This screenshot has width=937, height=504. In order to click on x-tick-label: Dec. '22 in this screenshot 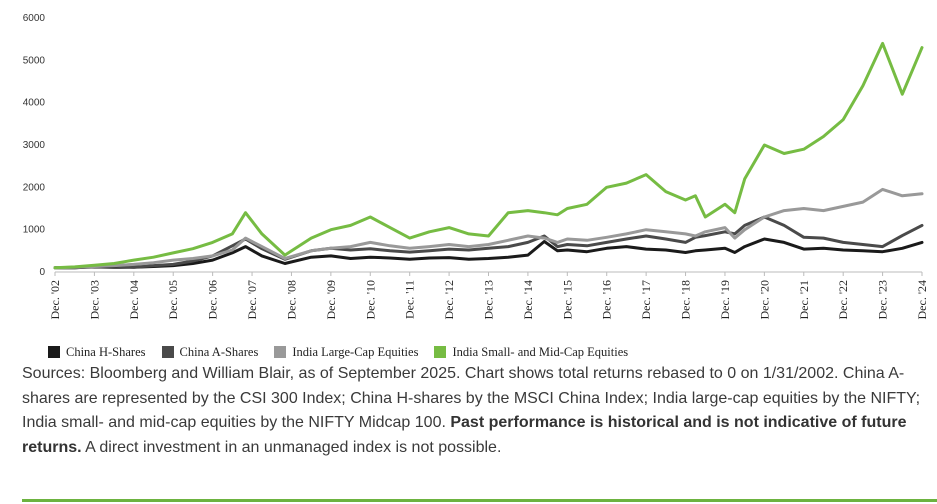, I will do `click(843, 299)`.